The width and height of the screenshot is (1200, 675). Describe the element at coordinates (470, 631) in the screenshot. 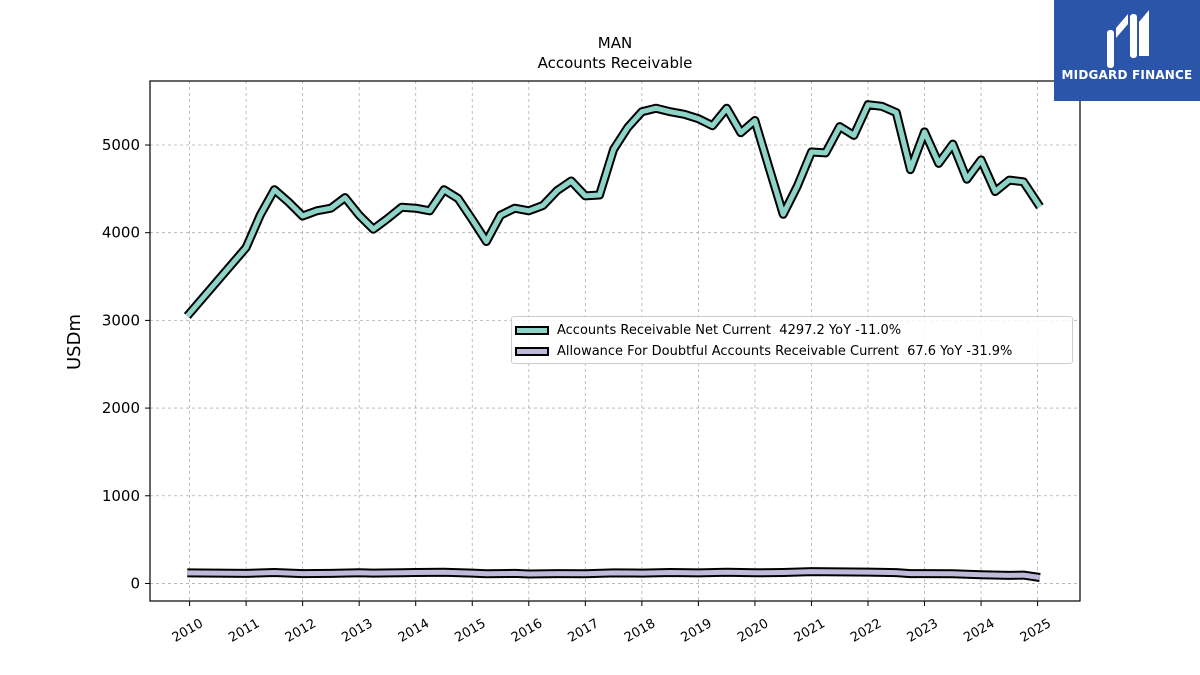

I see `x-tick-label: 2015` at that location.